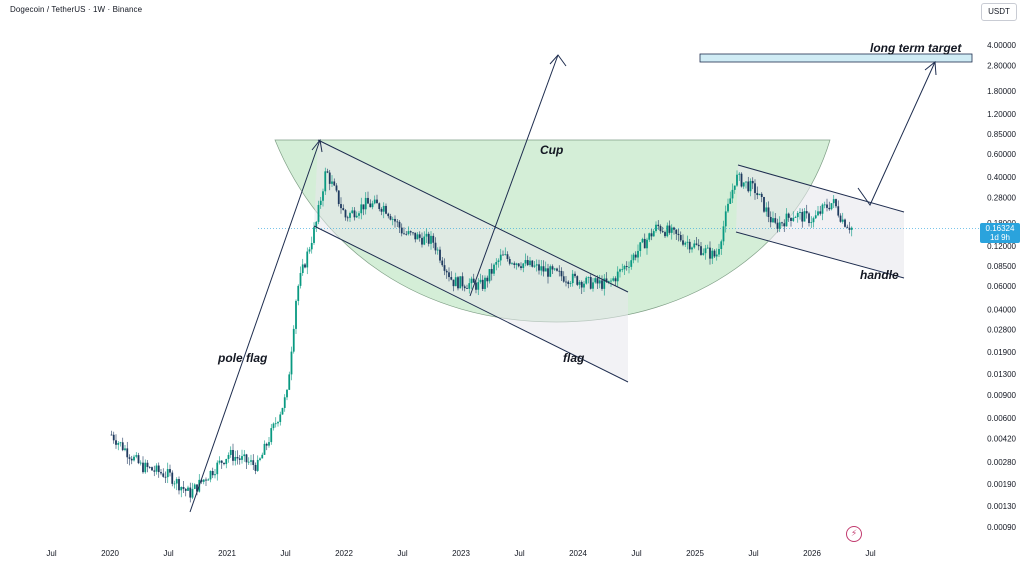 This screenshot has height=565, width=1024. I want to click on currency-selector: USDT, so click(999, 12).